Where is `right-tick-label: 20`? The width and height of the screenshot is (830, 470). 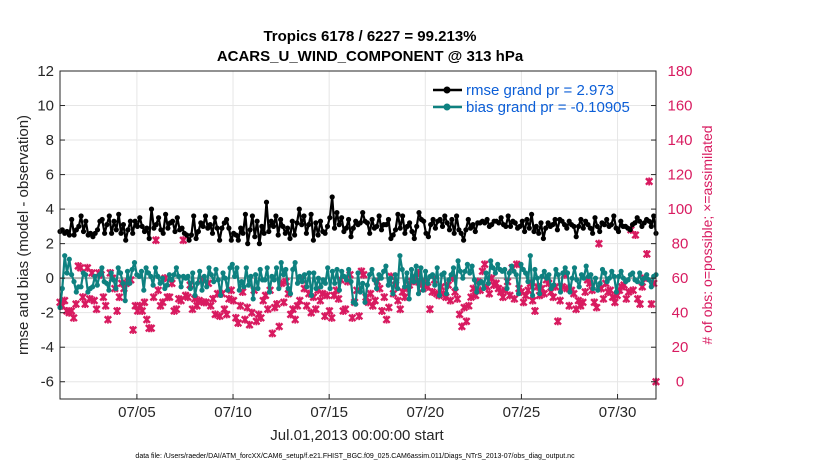 right-tick-label: 20 is located at coordinates (680, 347).